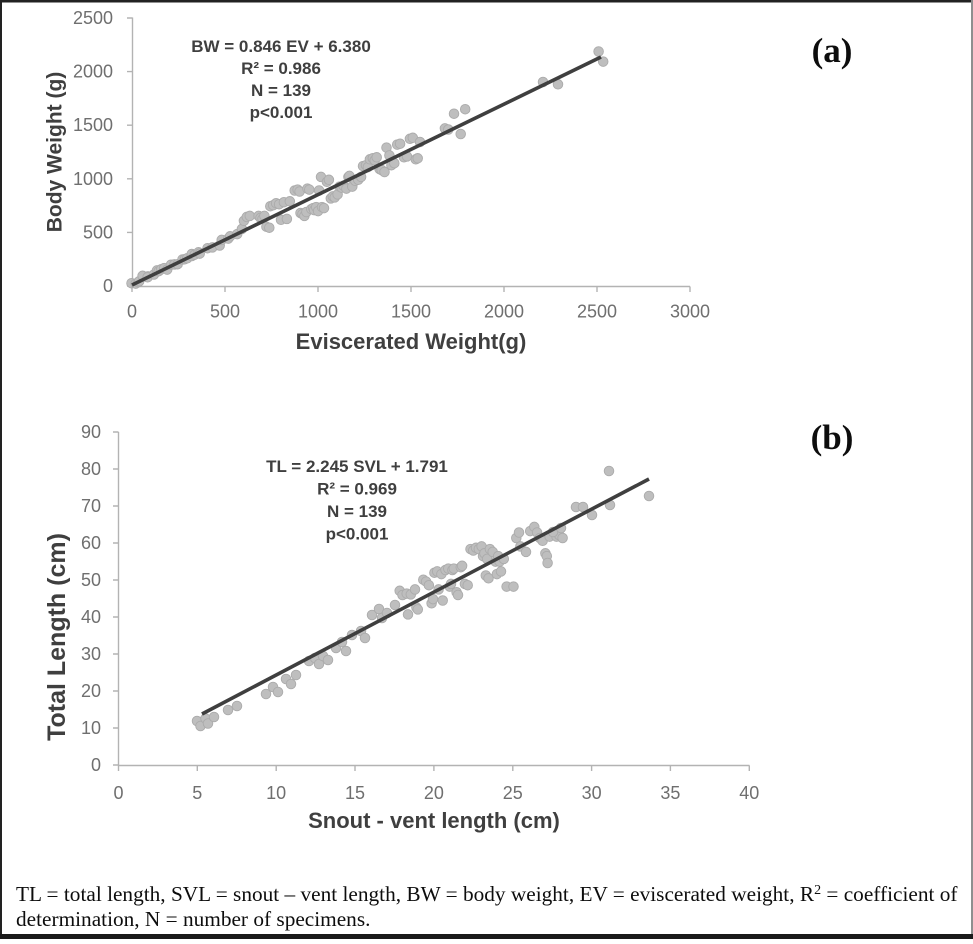 The image size is (973, 944). What do you see at coordinates (55, 152) in the screenshot?
I see `svg-text: Body Weight (g)` at bounding box center [55, 152].